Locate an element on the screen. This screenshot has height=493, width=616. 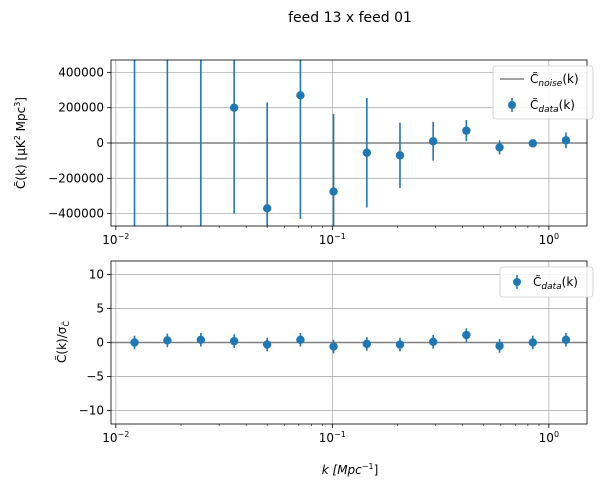
legend-data-label: C̃data(k) is located at coordinates (552, 106).